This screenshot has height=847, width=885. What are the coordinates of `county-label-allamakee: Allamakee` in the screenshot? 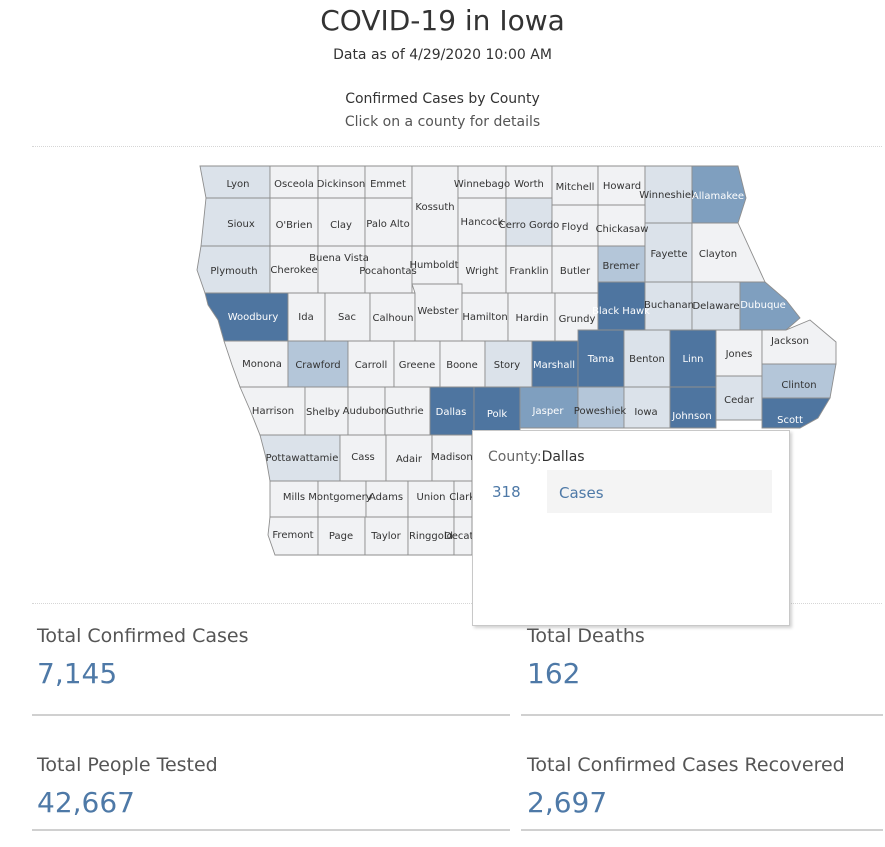 It's located at (718, 196).